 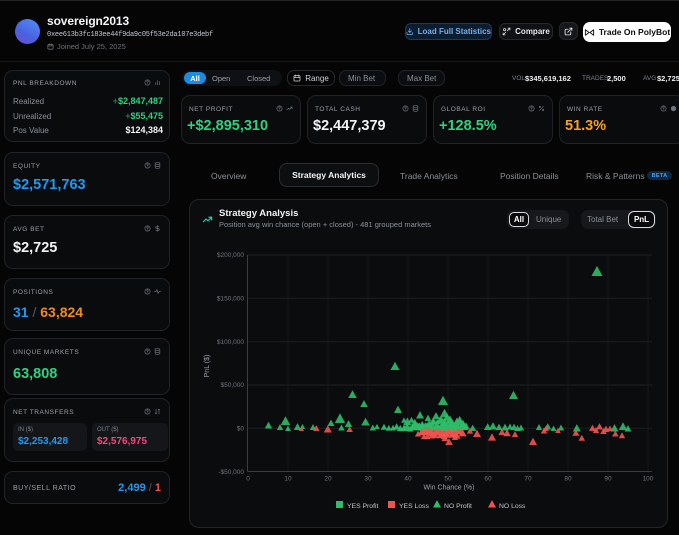 I want to click on svg-text: $0, so click(x=241, y=429).